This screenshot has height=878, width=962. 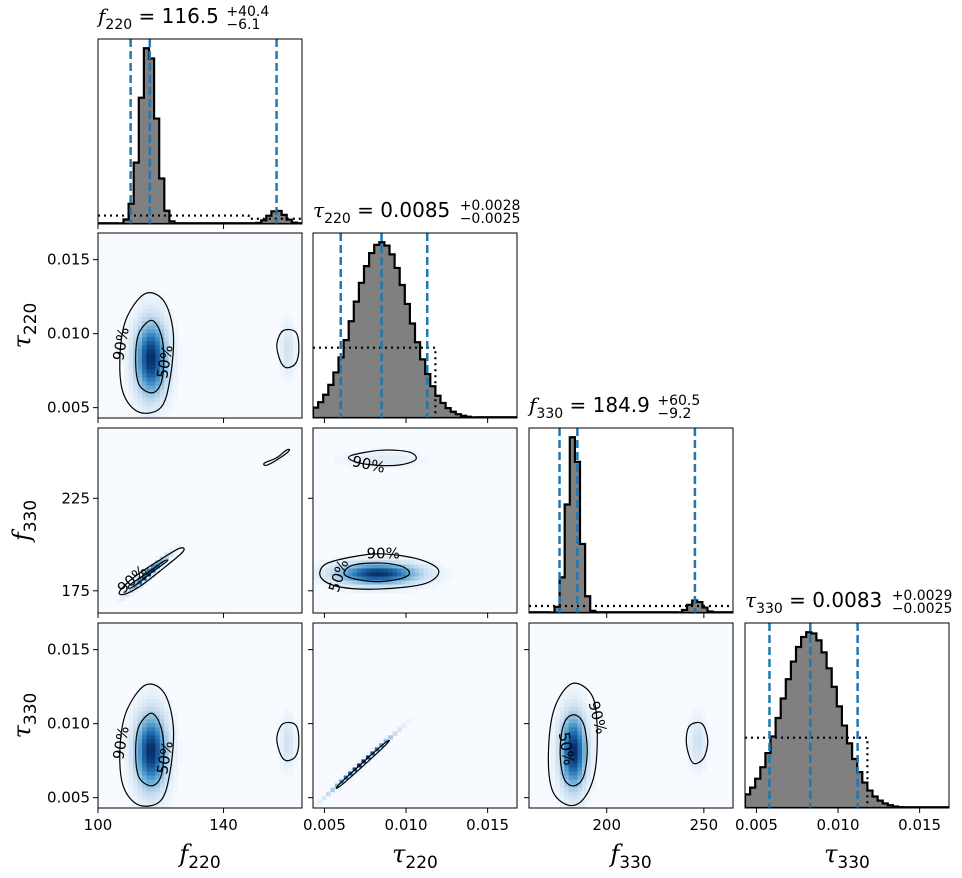 What do you see at coordinates (223, 825) in the screenshot?
I see `x-tick-label-f220: 140` at bounding box center [223, 825].